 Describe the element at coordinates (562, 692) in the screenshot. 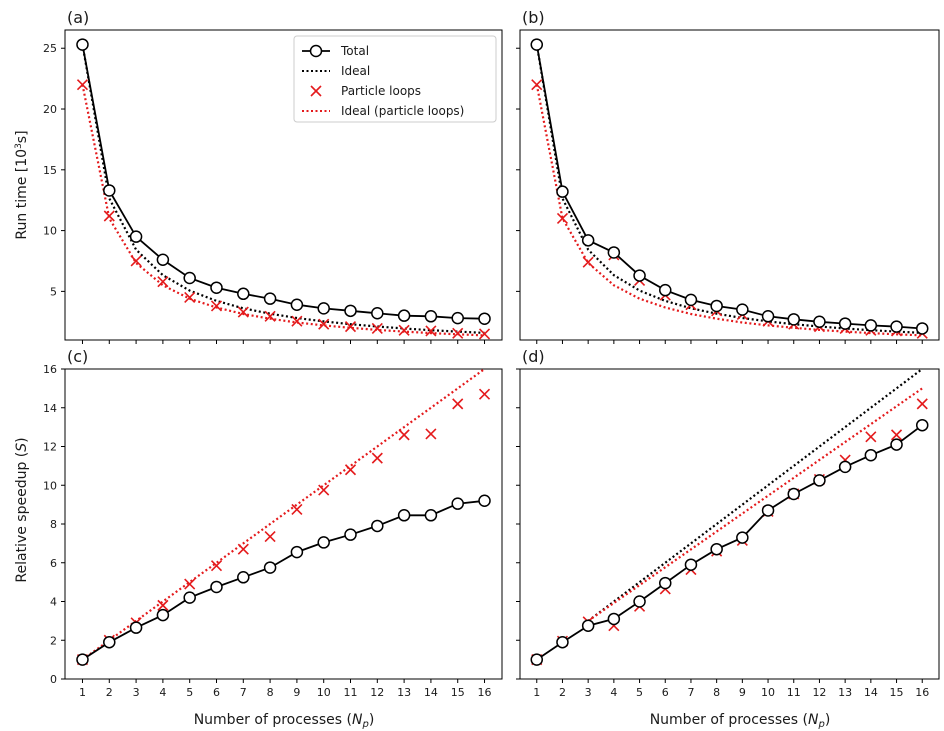

I see `x-tick-label: 2` at that location.